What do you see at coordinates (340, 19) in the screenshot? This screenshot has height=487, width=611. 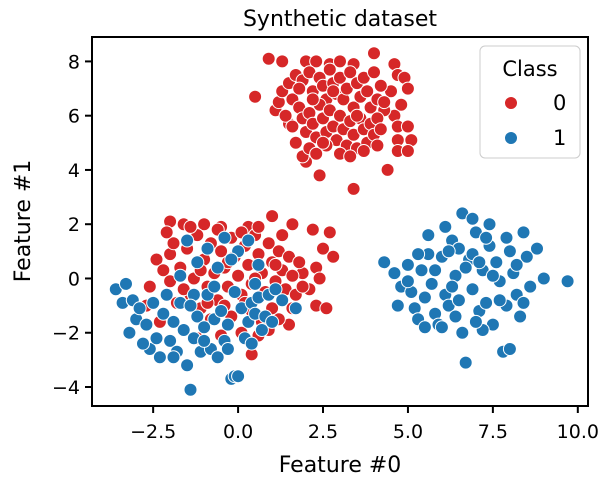 I see `chart-title: Synthetic dataset` at bounding box center [340, 19].